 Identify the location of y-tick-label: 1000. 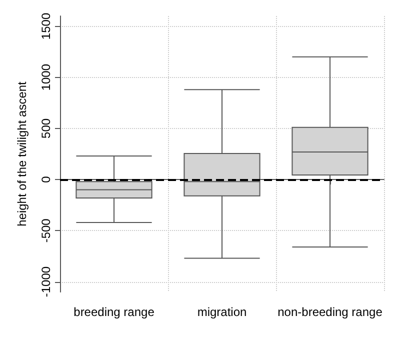
(46, 77).